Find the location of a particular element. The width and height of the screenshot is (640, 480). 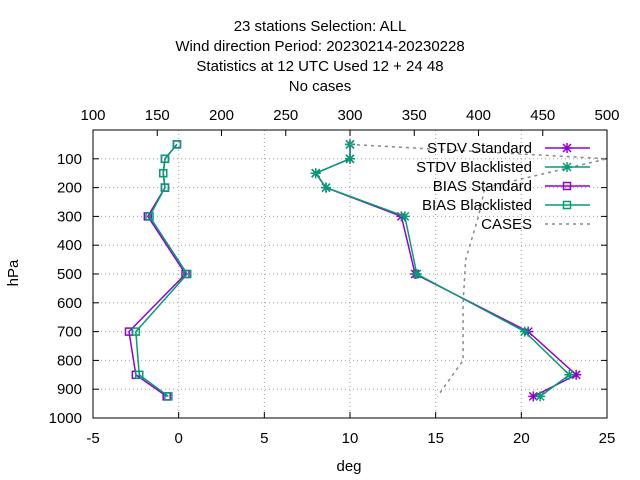

legend-label: BIAS Blacklisted is located at coordinates (477, 205).